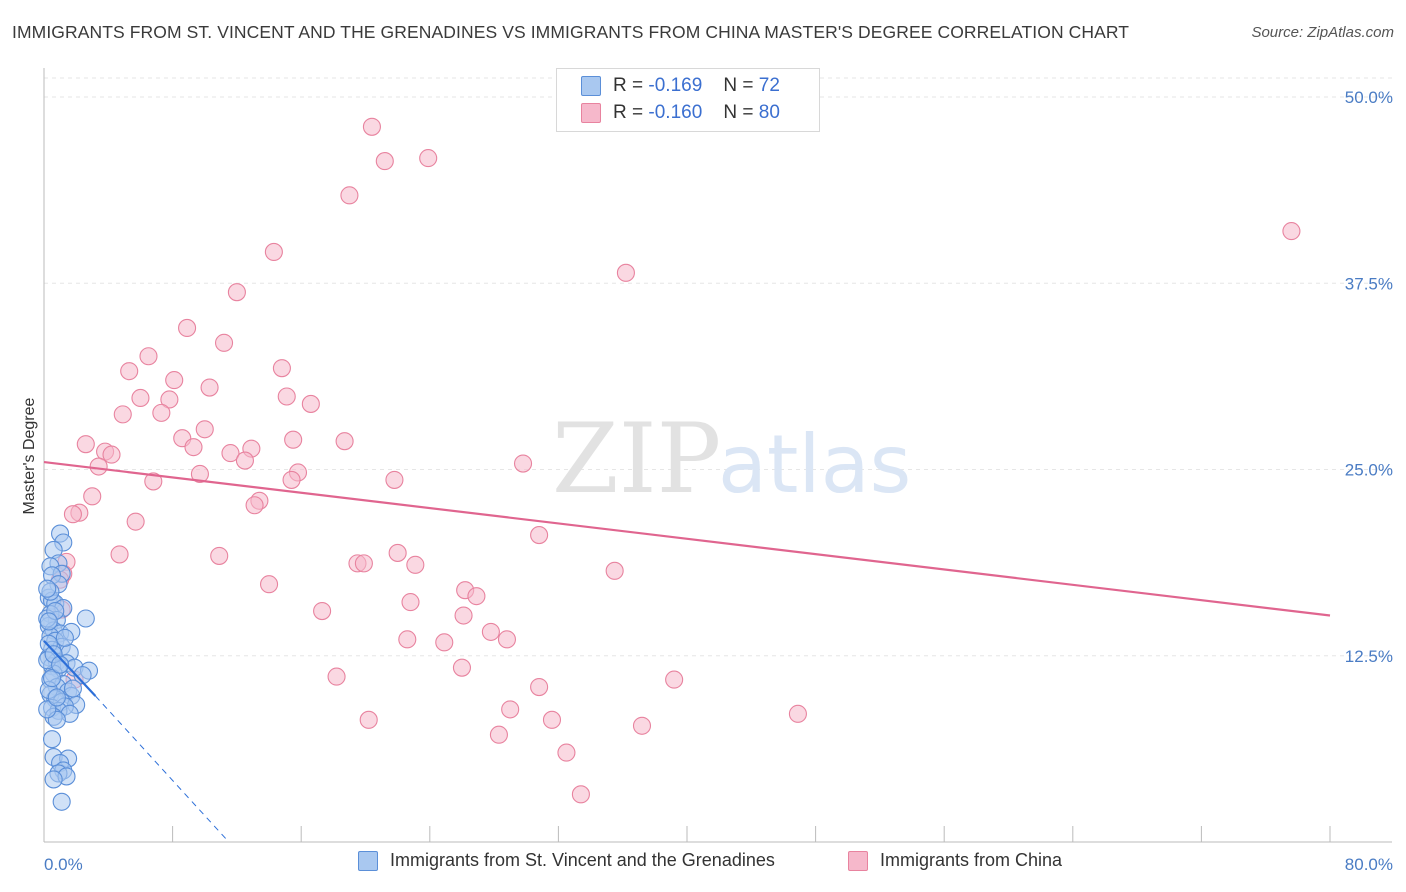 The height and width of the screenshot is (892, 1406). Describe the element at coordinates (29, 455) in the screenshot. I see `y-axis-label: Master's Degree` at that location.